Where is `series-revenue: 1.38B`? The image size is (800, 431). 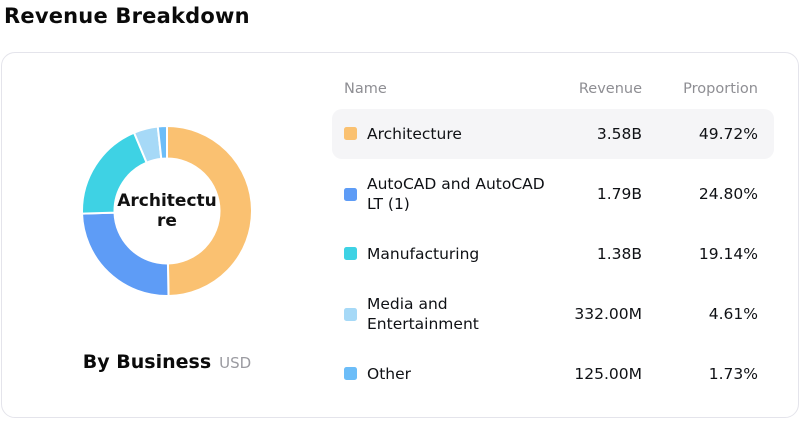 series-revenue: 1.38B is located at coordinates (619, 254).